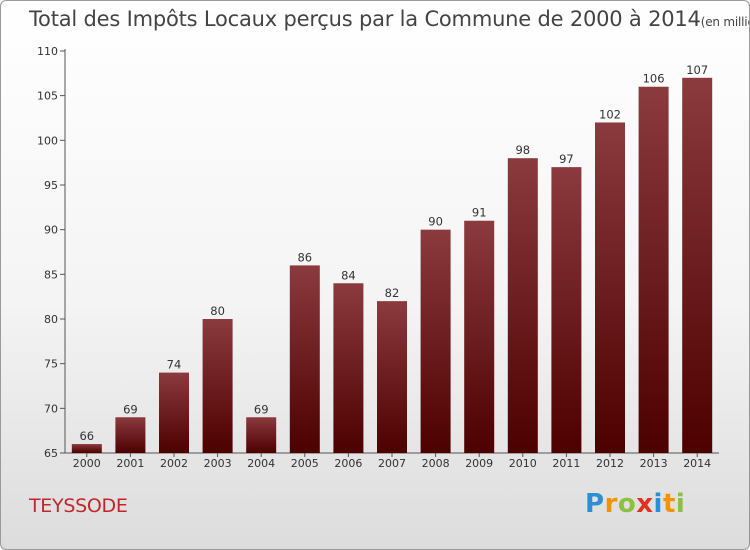  Describe the element at coordinates (566, 159) in the screenshot. I see `data-label: 97` at that location.